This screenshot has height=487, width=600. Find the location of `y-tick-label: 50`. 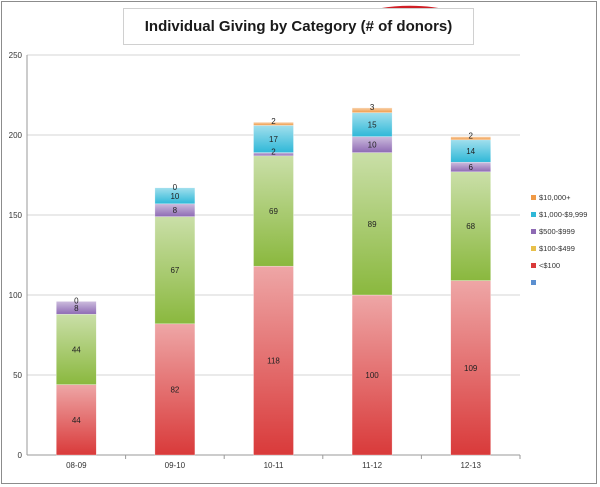

y-tick-label: 50 is located at coordinates (17, 375).